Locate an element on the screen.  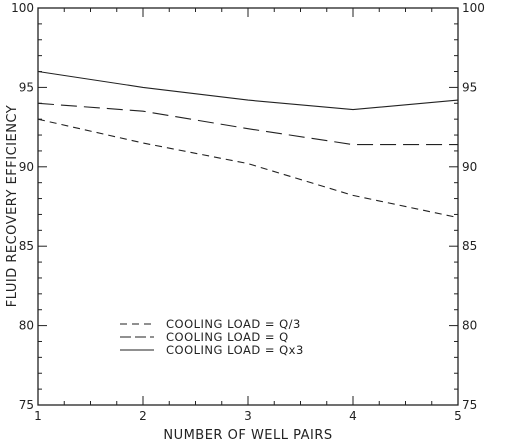
y-tick-label-right: 100 is located at coordinates (473, 8).